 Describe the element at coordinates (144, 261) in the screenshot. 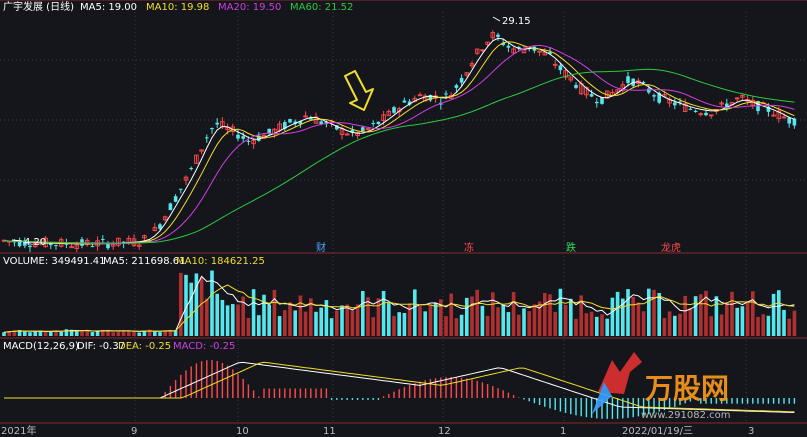

I see `volume-ma5-label: MA5: 211698.61` at that location.